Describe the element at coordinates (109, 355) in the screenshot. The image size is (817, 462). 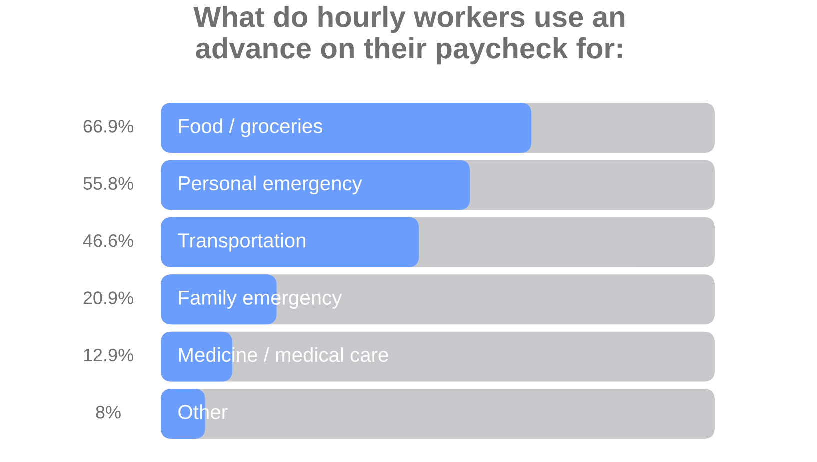
I see `data-label: 12.9%` at that location.